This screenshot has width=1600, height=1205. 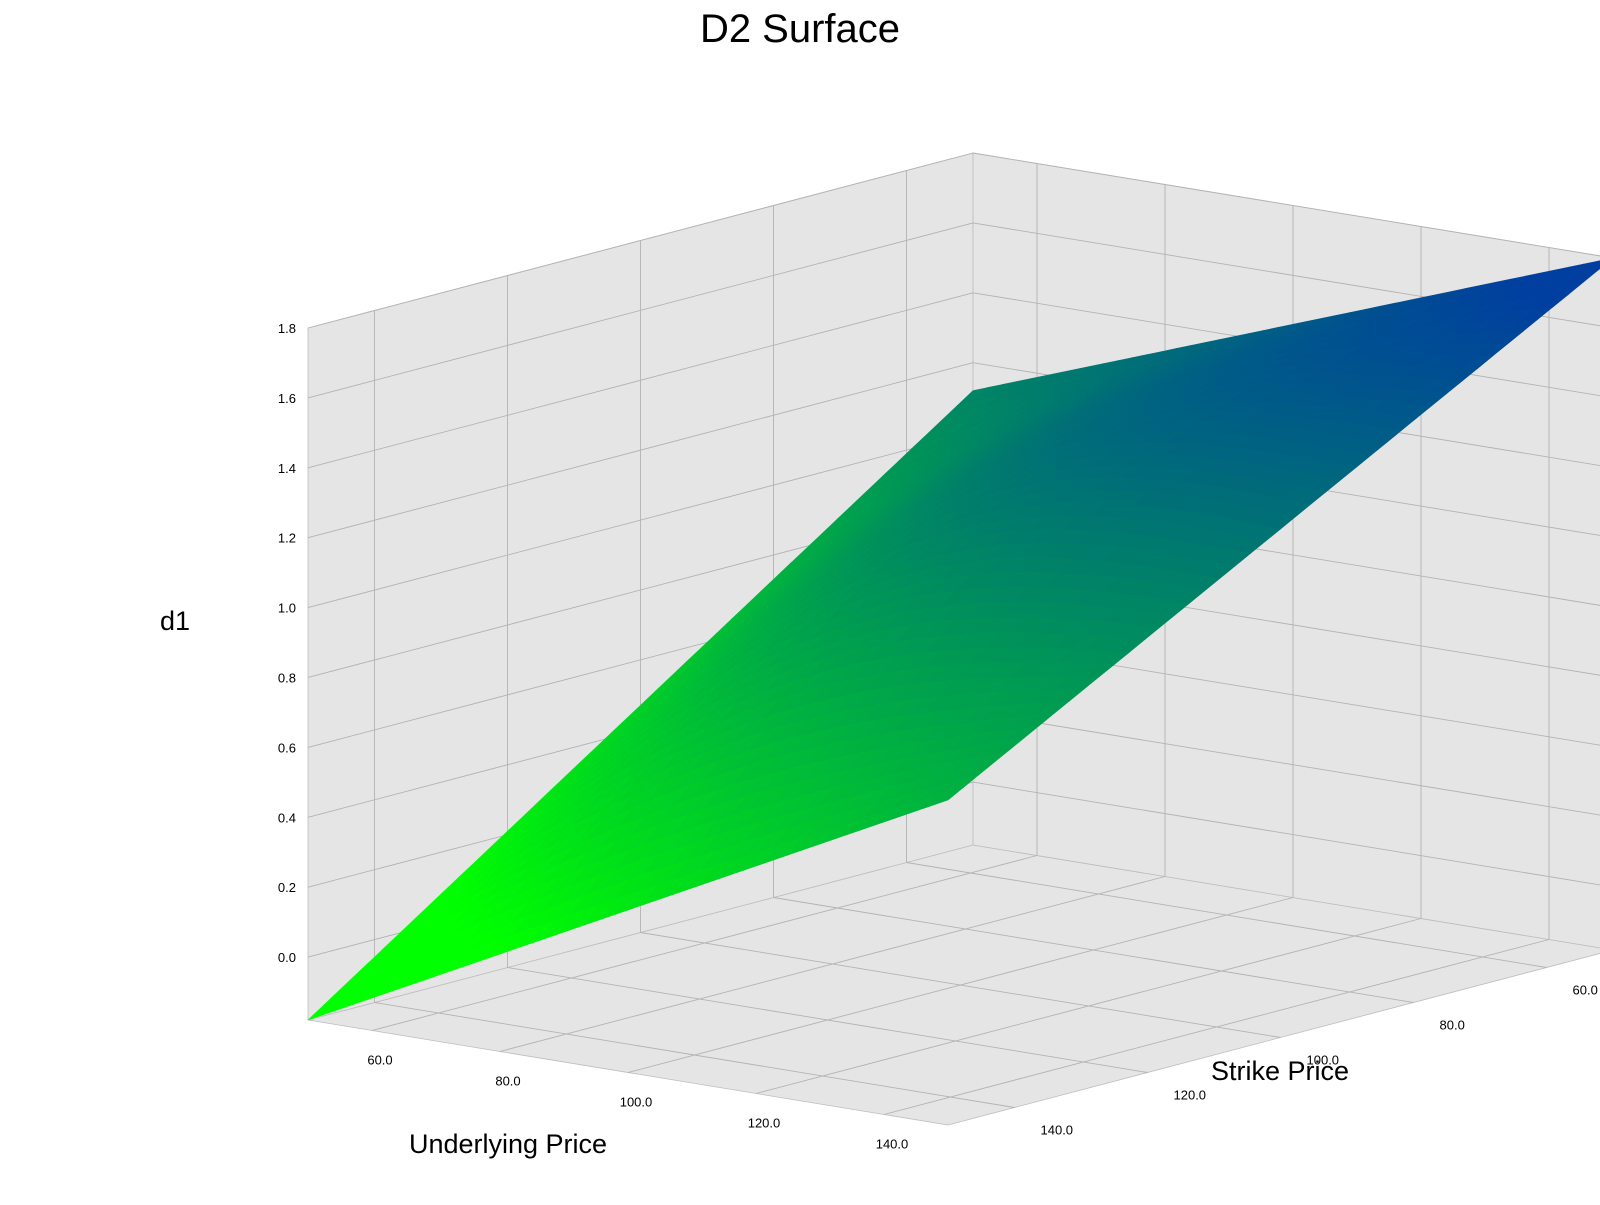 What do you see at coordinates (636, 1102) in the screenshot?
I see `x-tick-label: 100.0` at bounding box center [636, 1102].